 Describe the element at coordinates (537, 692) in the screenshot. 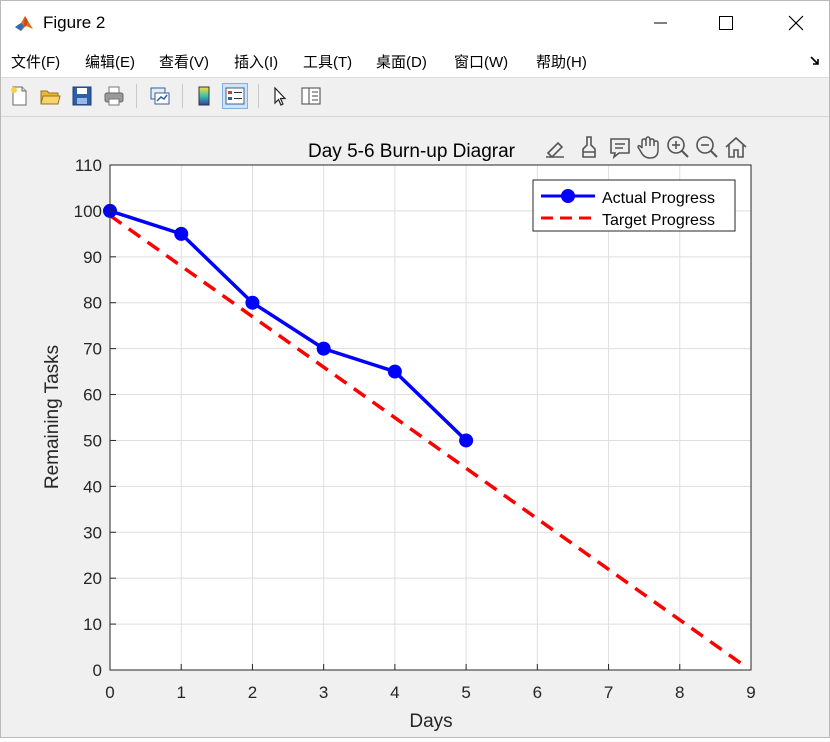

I see `x-tick-label: 6` at that location.